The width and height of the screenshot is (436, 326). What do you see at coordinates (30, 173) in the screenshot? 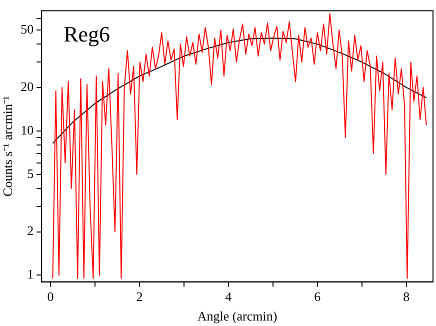
I see `y-tick-label: 5` at bounding box center [30, 173].